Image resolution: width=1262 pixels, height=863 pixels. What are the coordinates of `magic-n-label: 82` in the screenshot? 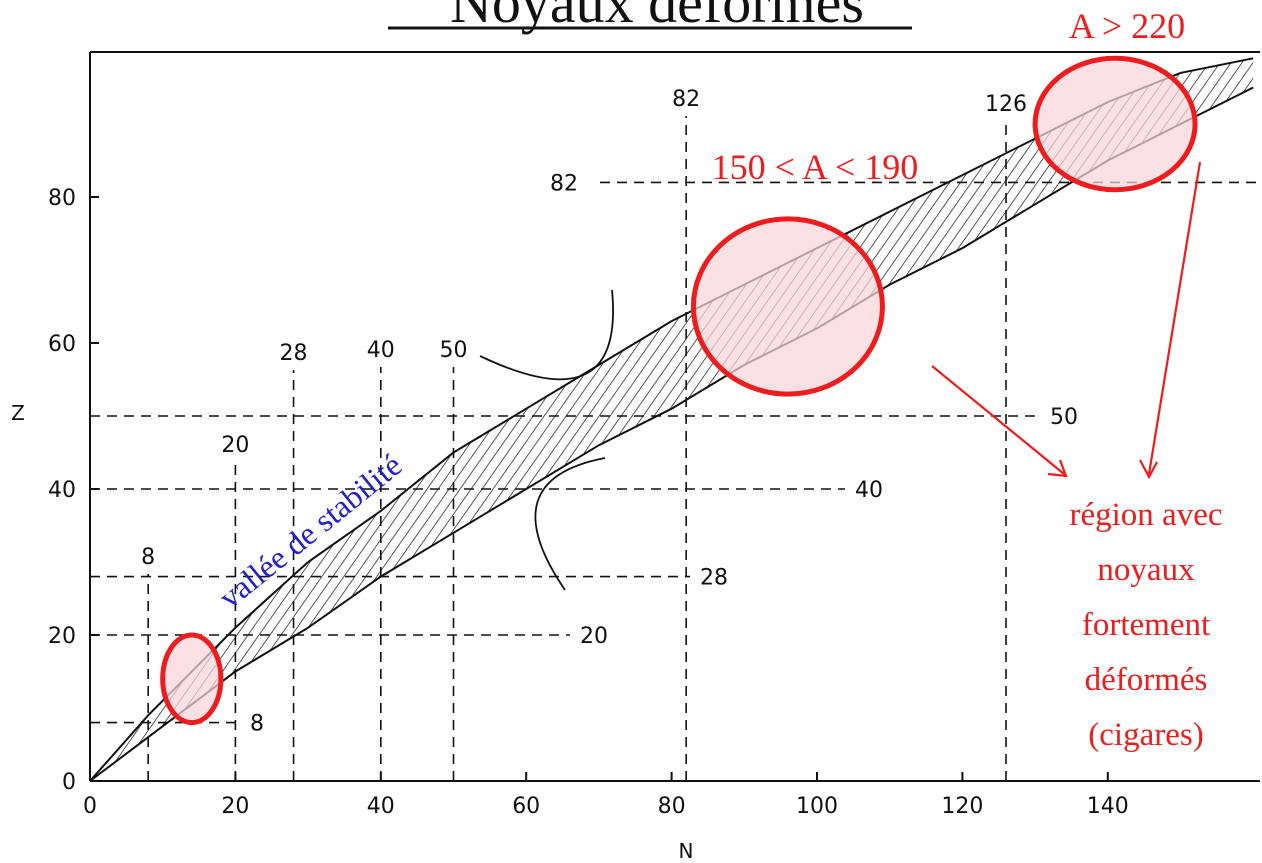 It's located at (686, 99).